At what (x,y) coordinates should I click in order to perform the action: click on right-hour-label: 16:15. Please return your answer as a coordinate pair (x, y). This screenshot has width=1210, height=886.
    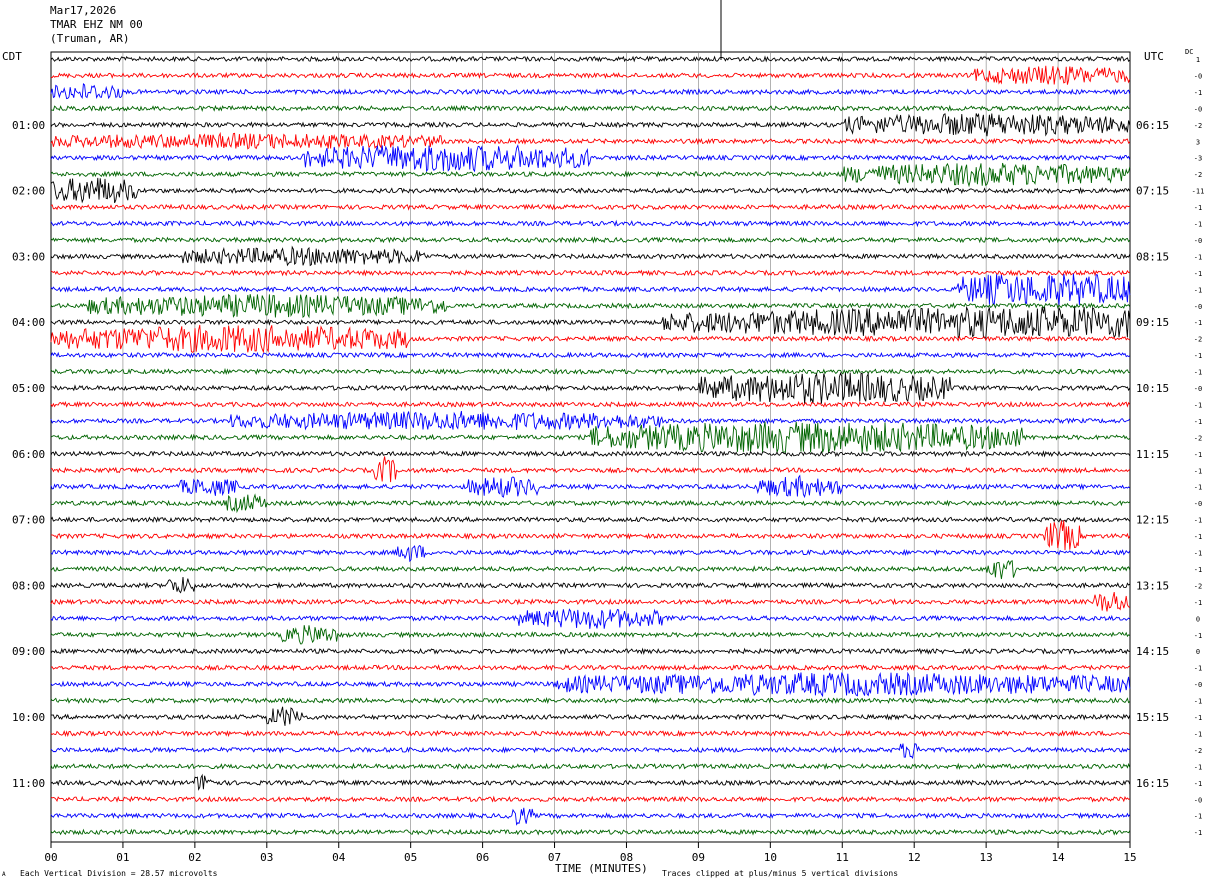
    Looking at the image, I should click on (1152, 783).